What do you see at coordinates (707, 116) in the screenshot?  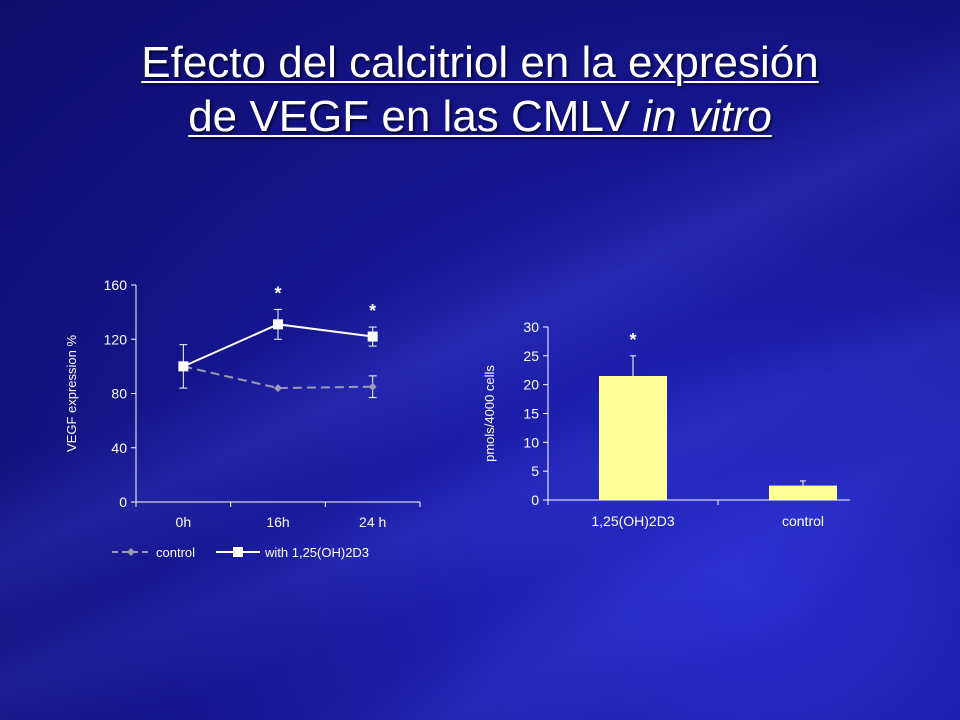 I see `title-line-2-italic: in vitro` at bounding box center [707, 116].